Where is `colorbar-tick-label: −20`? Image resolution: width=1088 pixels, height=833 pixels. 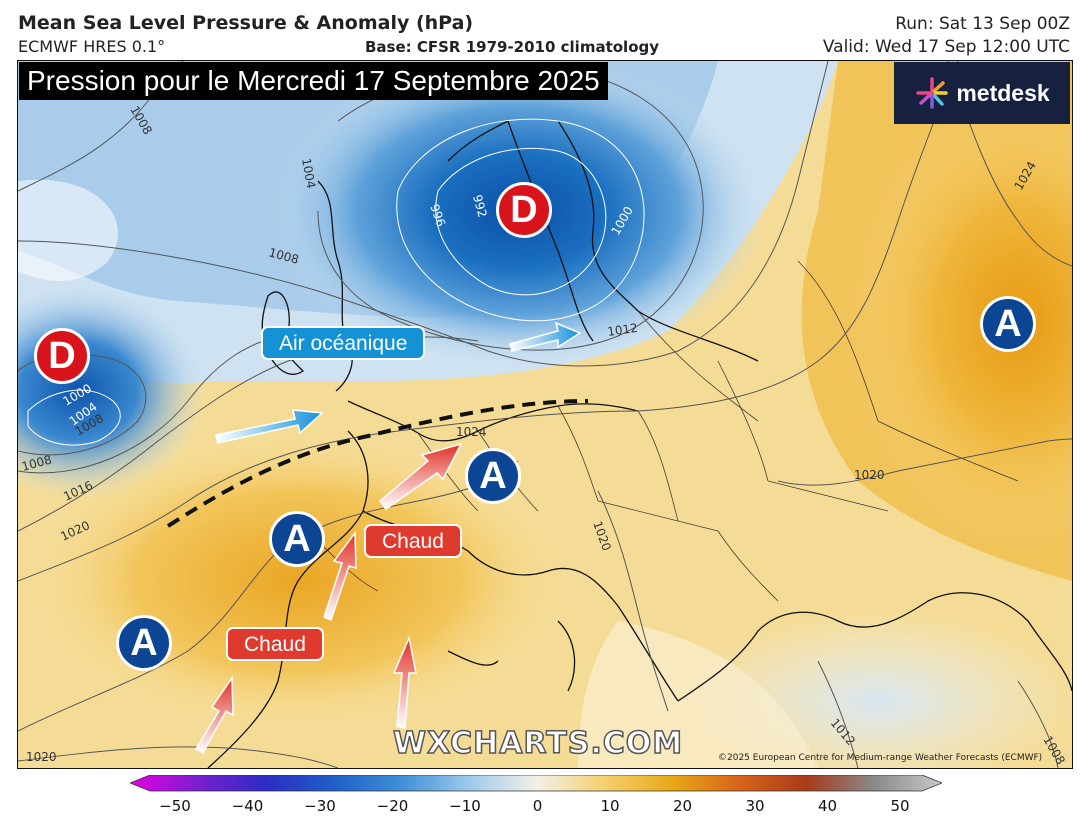 colorbar-tick-label: −20 is located at coordinates (392, 806).